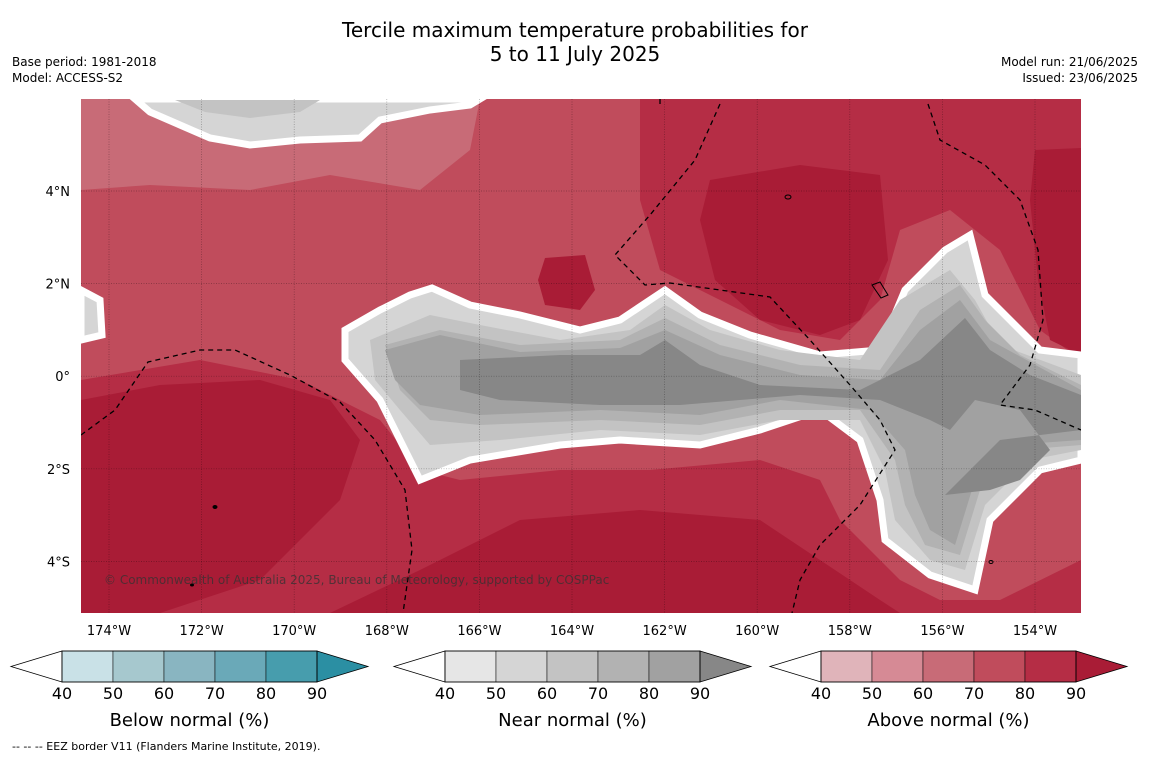 This screenshot has width=1150, height=758. Describe the element at coordinates (794, 250) in the screenshot. I see `field-above-max-ne` at that location.